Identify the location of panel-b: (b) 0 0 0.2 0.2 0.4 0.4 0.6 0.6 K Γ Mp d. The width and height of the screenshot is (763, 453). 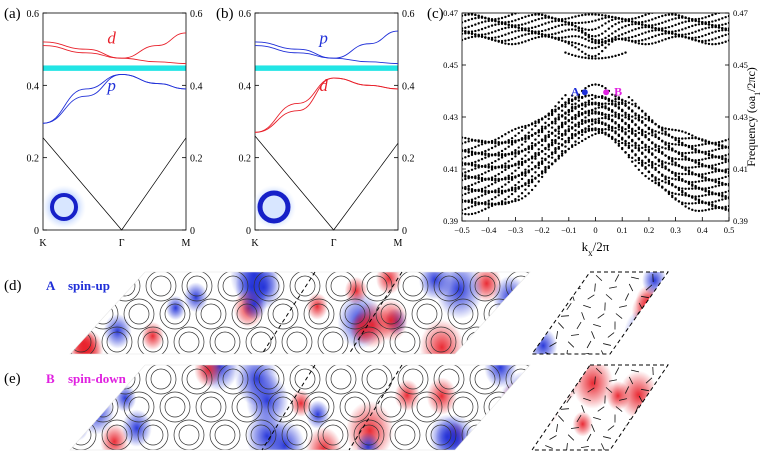
(315, 127).